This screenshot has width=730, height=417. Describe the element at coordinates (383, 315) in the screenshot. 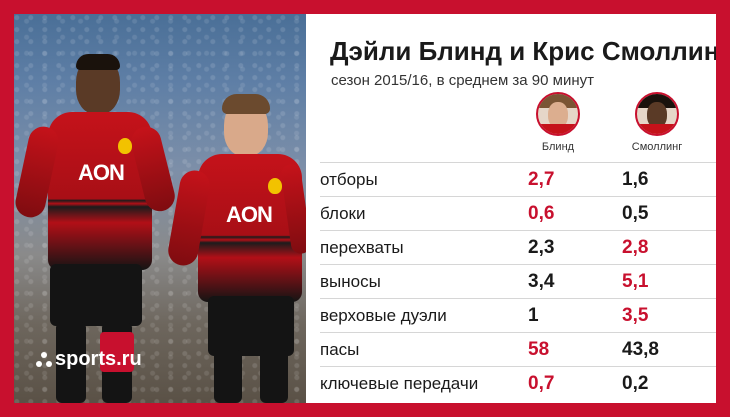

I see `stat-label: верховые дуэли` at that location.